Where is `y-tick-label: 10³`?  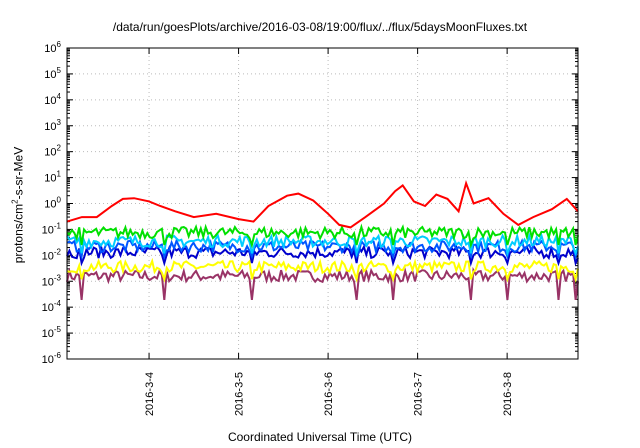
y-tick-label: 10³ is located at coordinates (52, 125).